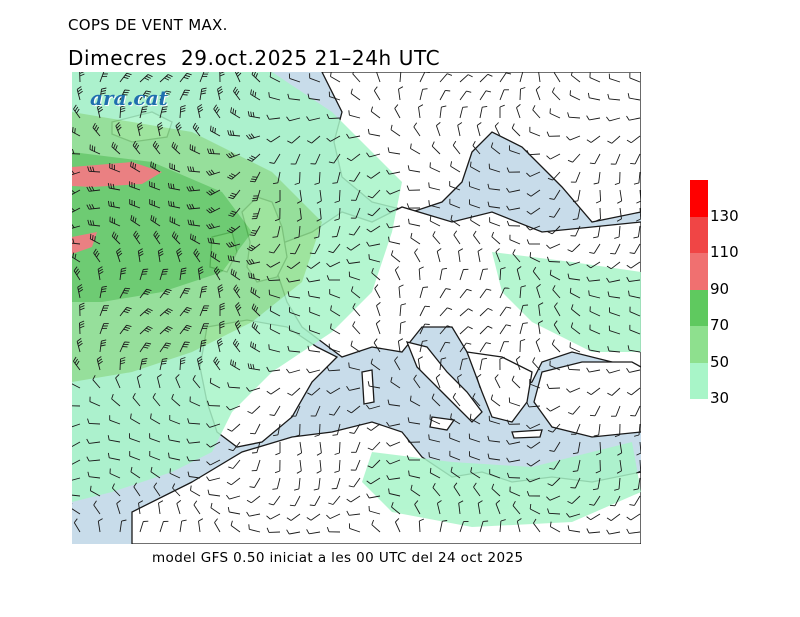 This screenshot has width=800, height=617. Describe the element at coordinates (720, 398) in the screenshot. I see `legend-label-30: 30` at that location.